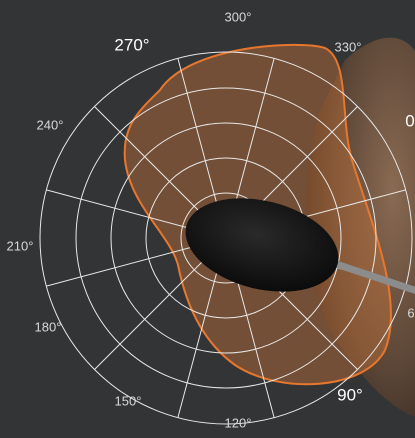  Describe the element at coordinates (50, 124) in the screenshot. I see `angle-label: 240°` at that location.